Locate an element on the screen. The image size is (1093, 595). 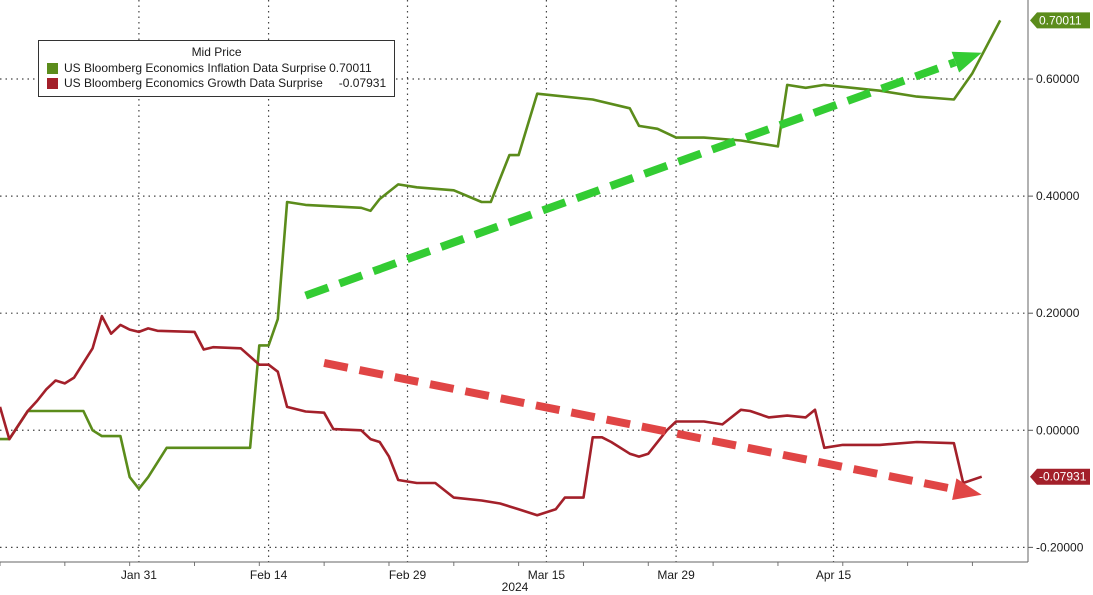
x-tick-label: Jan 31 is located at coordinates (139, 575).